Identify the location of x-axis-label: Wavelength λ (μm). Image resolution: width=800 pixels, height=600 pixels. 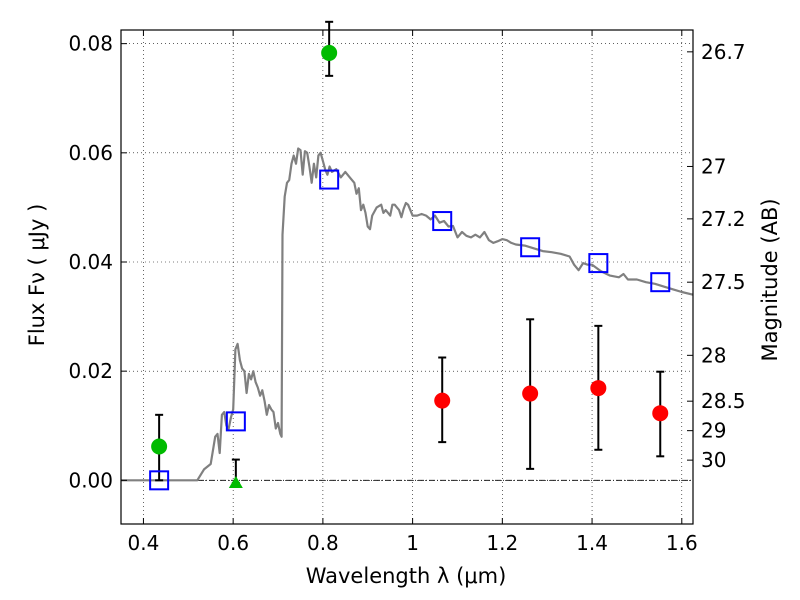
(406, 576).